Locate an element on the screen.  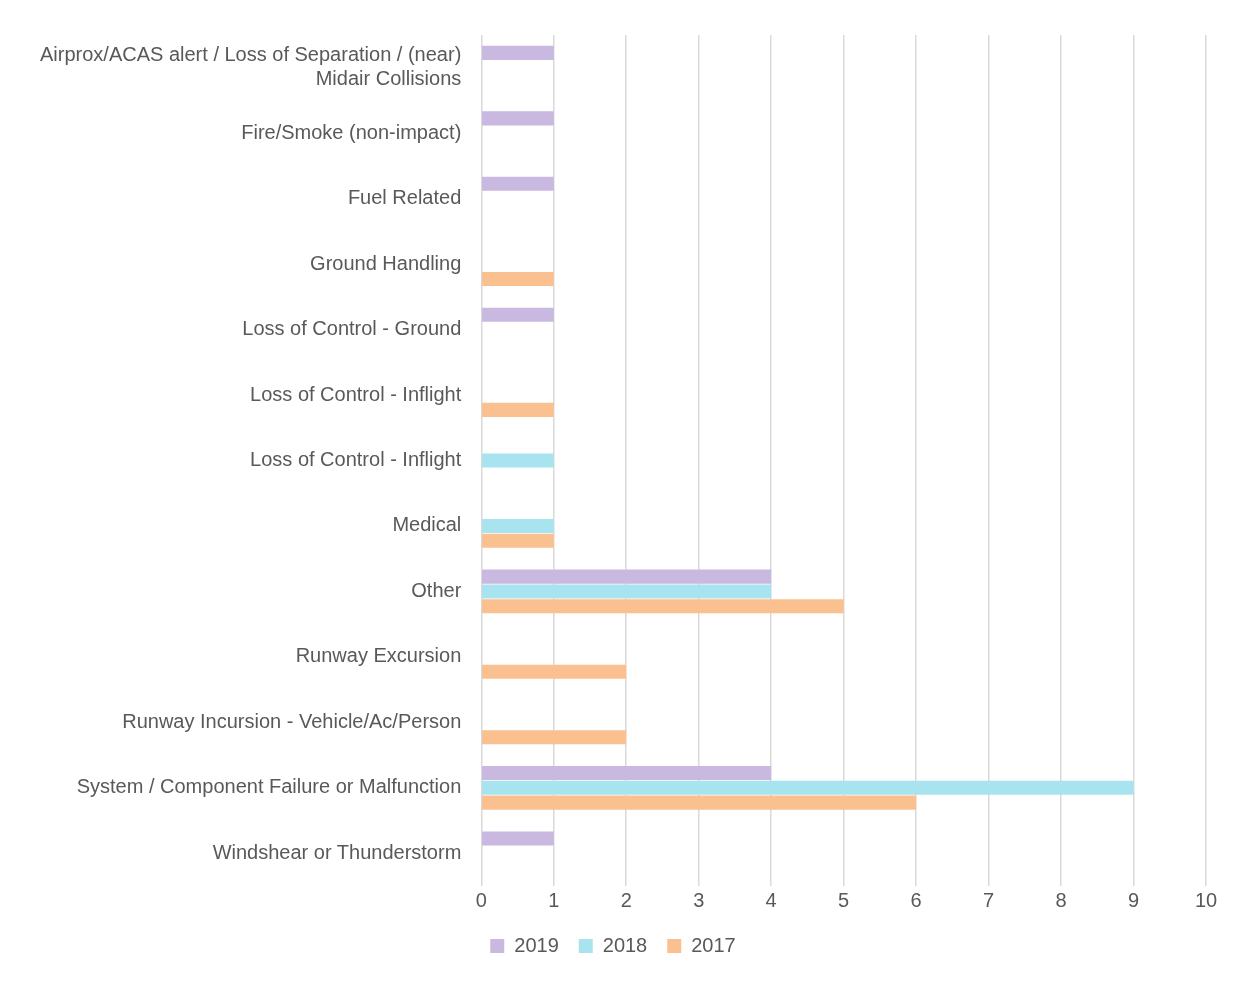
x-tick-label: 4 is located at coordinates (771, 899).